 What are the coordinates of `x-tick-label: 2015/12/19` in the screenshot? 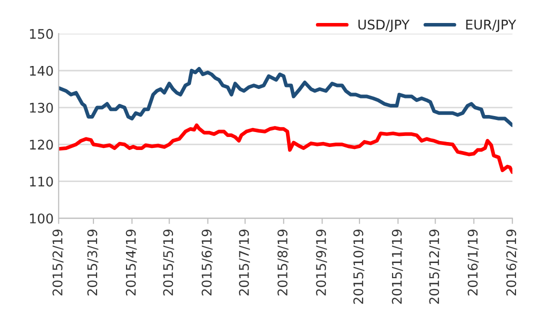 It's located at (434, 267).